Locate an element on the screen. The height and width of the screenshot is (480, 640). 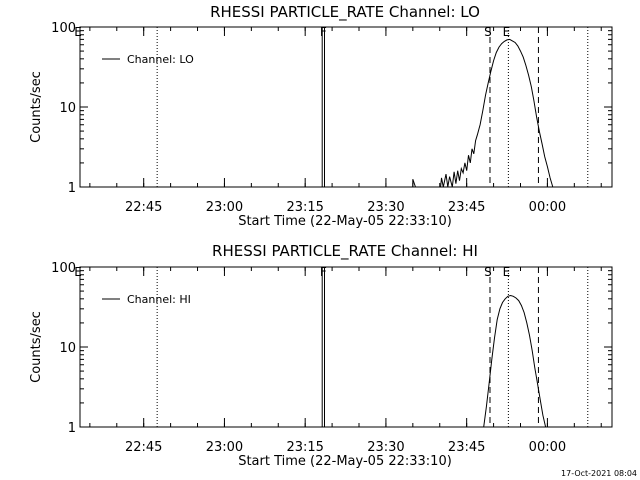
legend-label: Channel: HI is located at coordinates (159, 299).